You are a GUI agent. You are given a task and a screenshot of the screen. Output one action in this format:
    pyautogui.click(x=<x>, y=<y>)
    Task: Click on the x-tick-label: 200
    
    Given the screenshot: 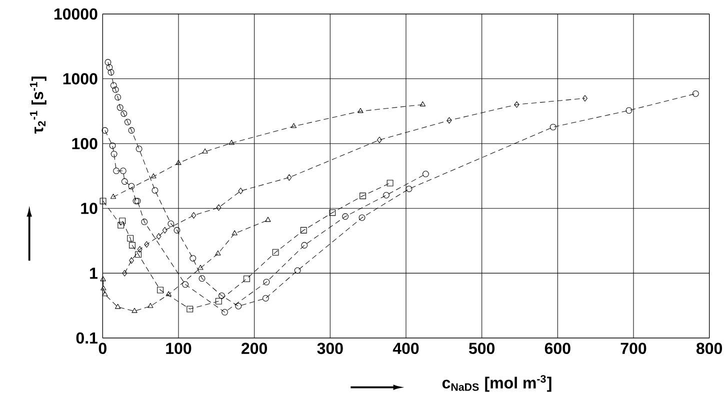 What is the action you would take?
    pyautogui.click(x=255, y=348)
    